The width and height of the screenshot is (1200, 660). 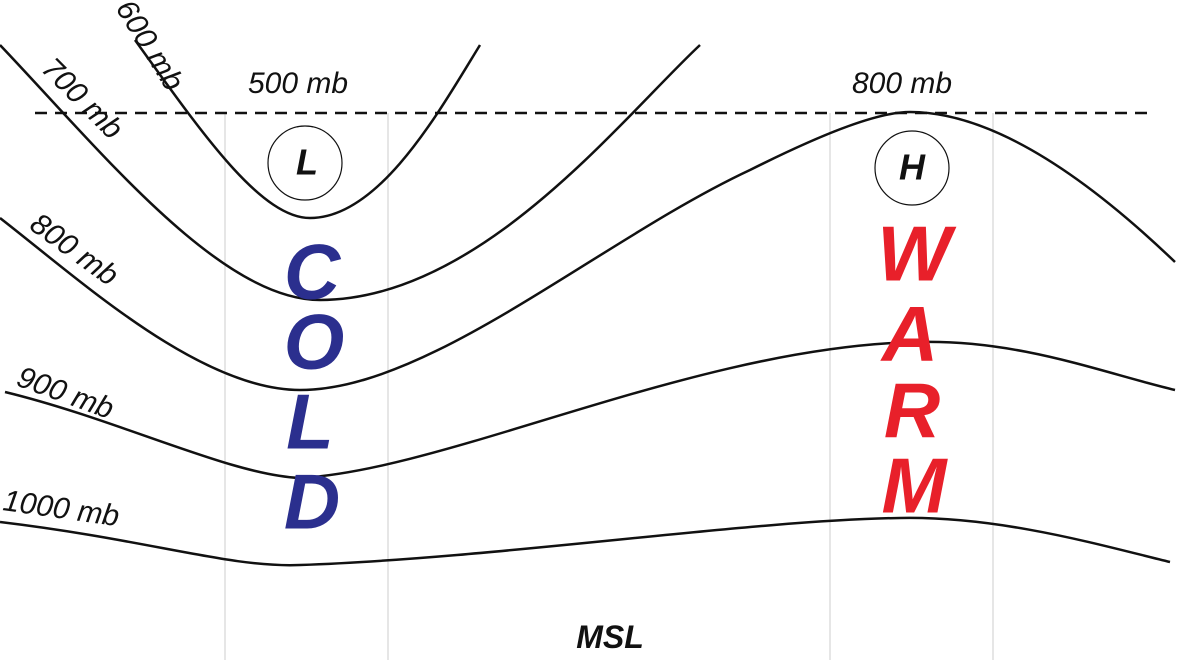 What do you see at coordinates (313, 272) in the screenshot?
I see `cold-letter: C` at bounding box center [313, 272].